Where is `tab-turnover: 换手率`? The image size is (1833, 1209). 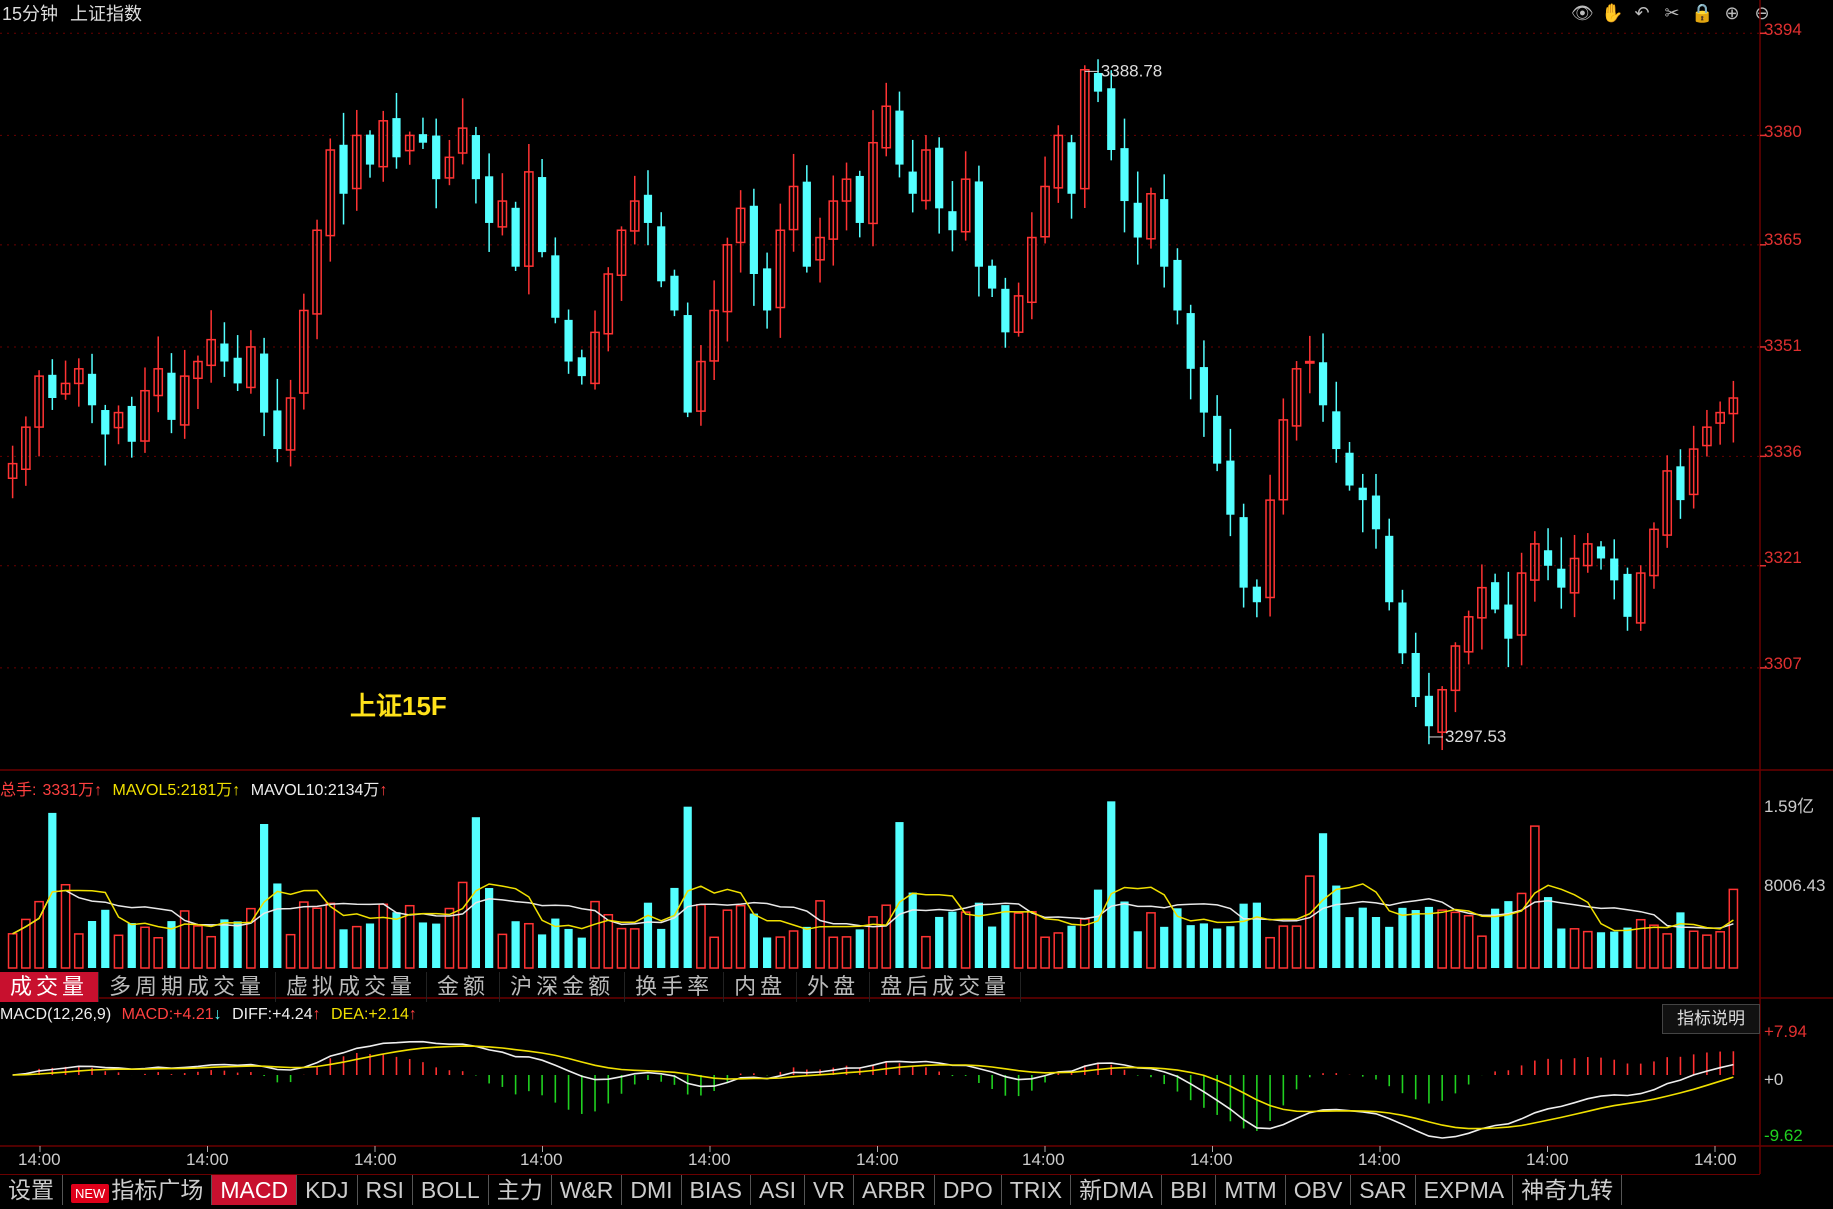
tab-turnover: 换手率 is located at coordinates (675, 987).